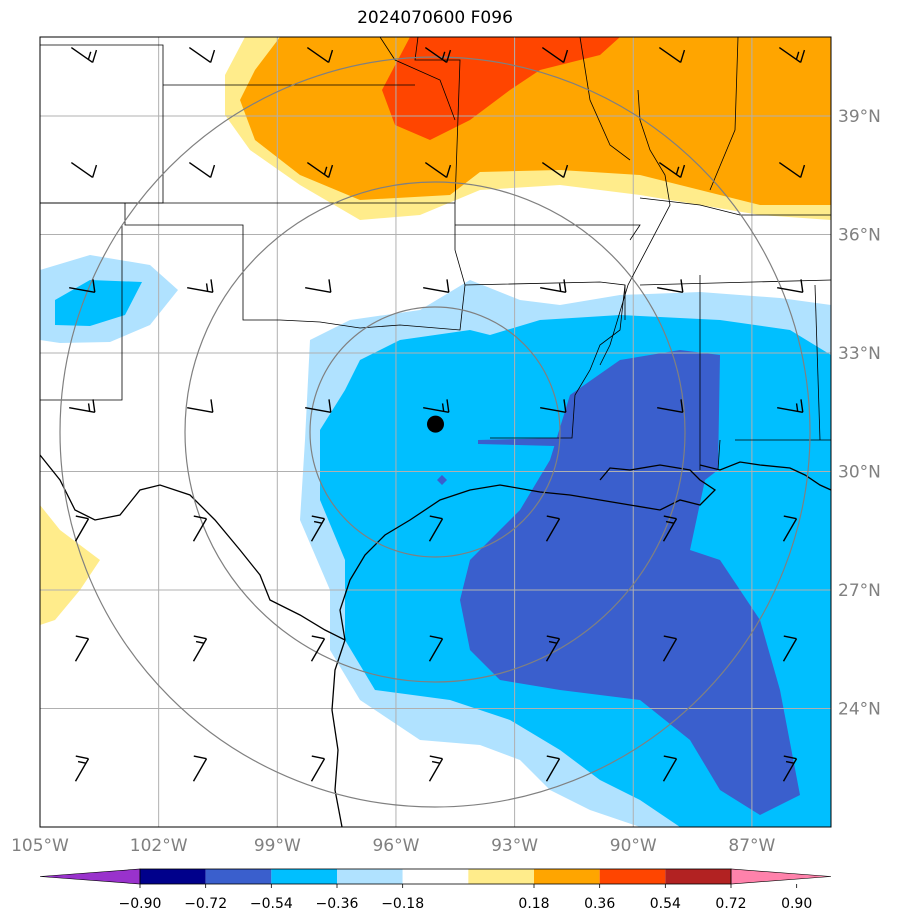 This screenshot has width=901, height=924. I want to click on contour-fill-tongue, so click(519, 442).